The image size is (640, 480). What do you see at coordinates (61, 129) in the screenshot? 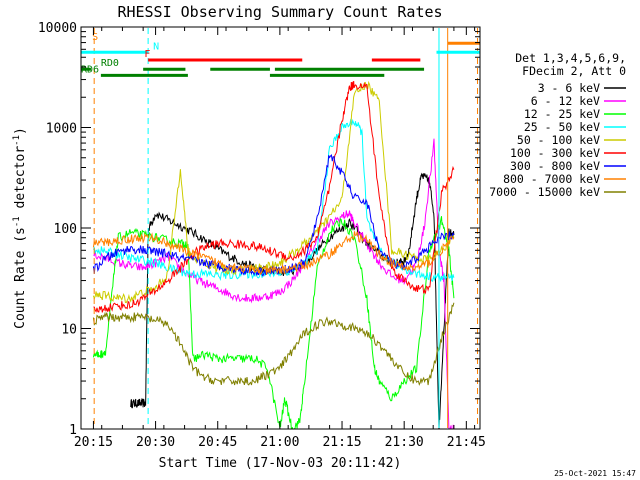
I see `y-tick-label: 1000` at bounding box center [61, 129].